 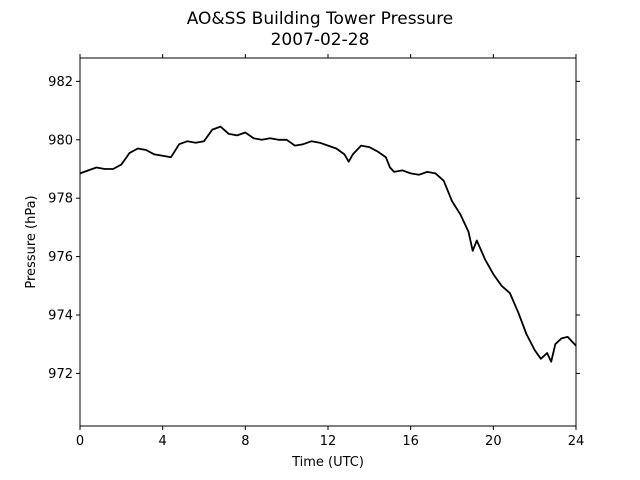 I want to click on x-tick-label: 0, so click(x=80, y=441).